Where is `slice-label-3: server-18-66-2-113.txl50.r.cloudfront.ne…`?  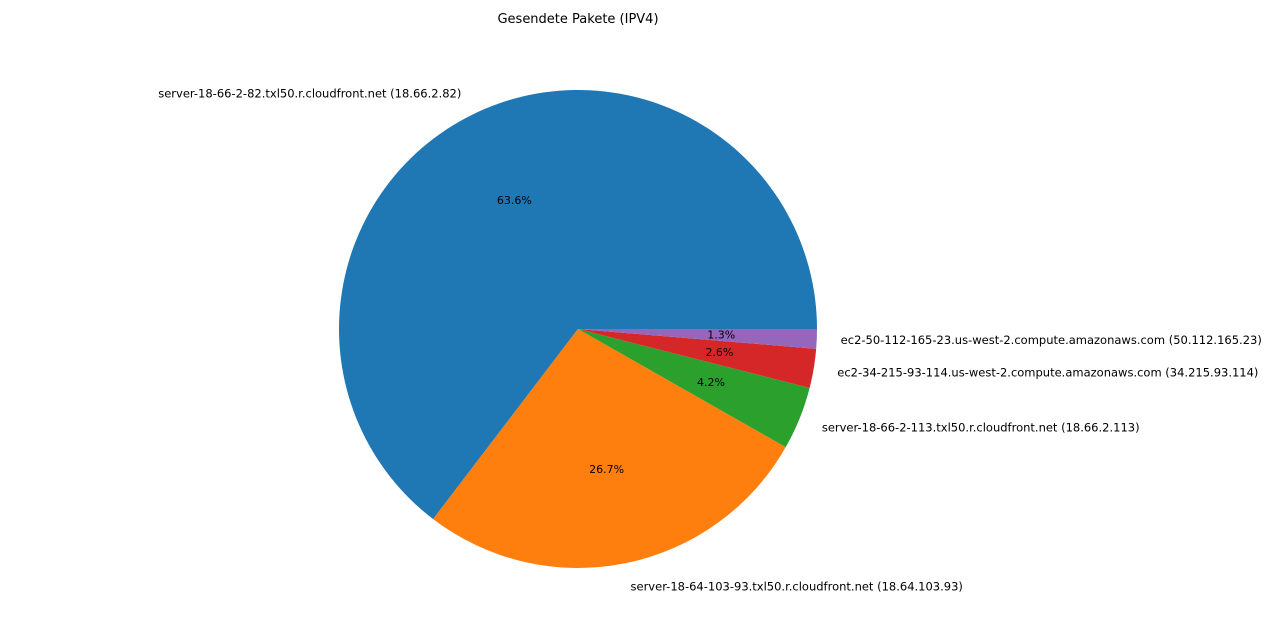
slice-label-3: server-18-66-2-113.txl50.r.cloudfront.ne… is located at coordinates (981, 427).